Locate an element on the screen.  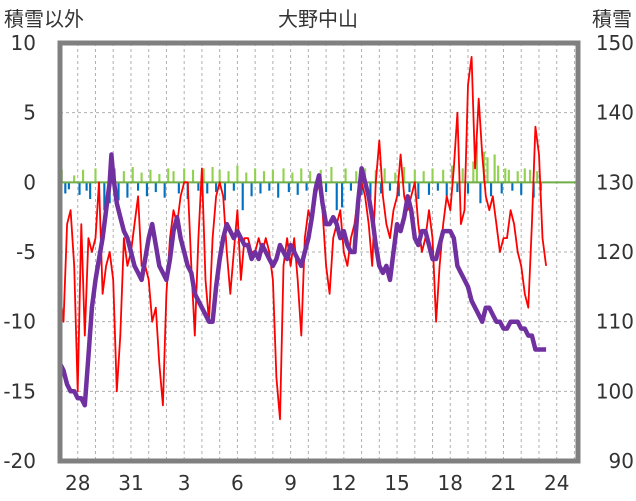
x-tick-label: 24 is located at coordinates (556, 483).